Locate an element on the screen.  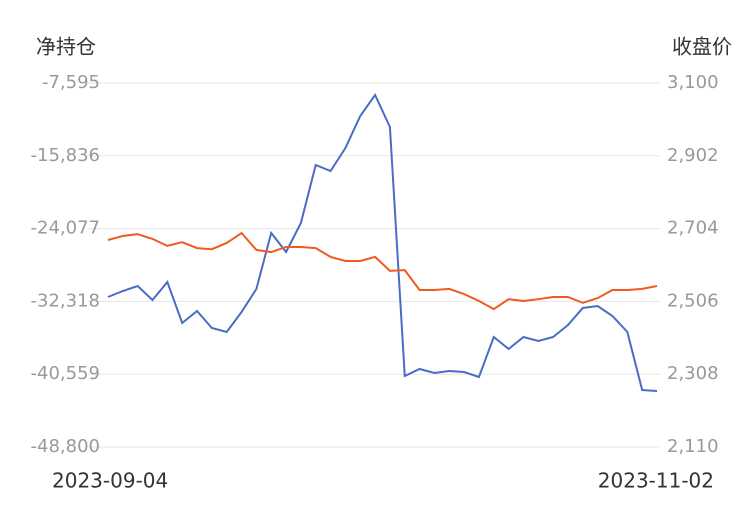
y-tick-label: -7,595 is located at coordinates (71, 82).